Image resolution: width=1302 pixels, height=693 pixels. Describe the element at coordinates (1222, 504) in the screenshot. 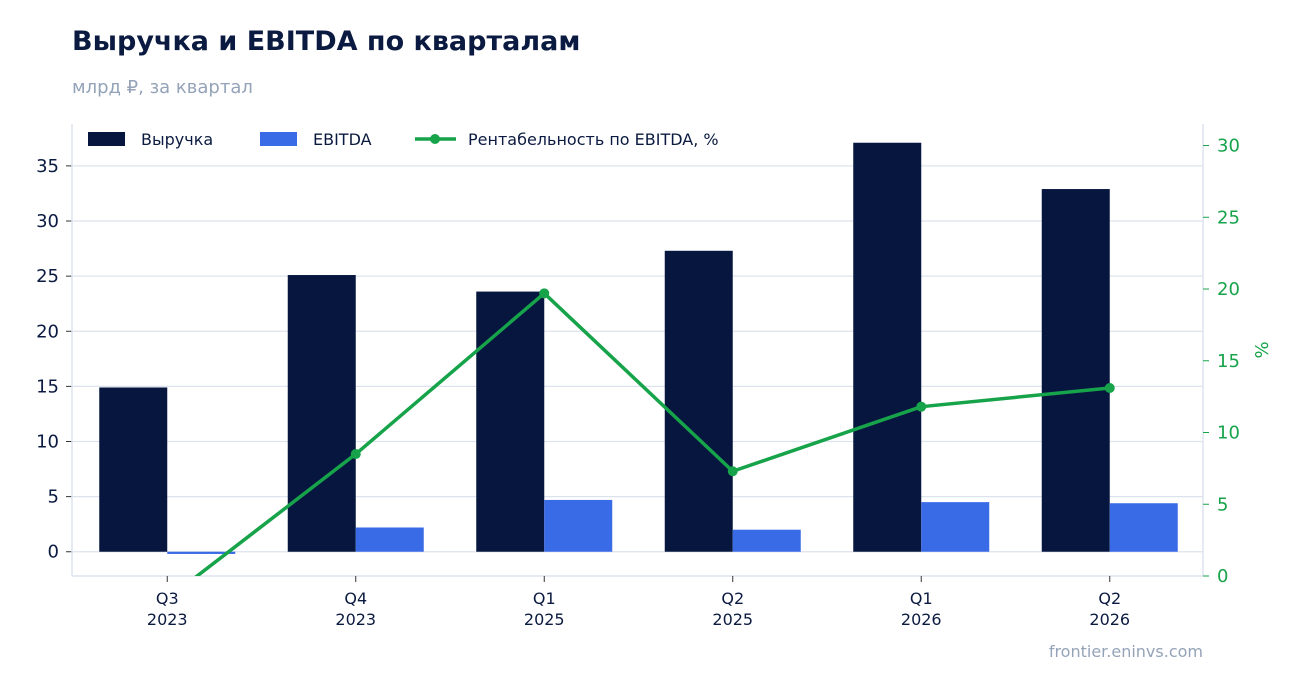

I see `y-right-tick-label: 5` at that location.